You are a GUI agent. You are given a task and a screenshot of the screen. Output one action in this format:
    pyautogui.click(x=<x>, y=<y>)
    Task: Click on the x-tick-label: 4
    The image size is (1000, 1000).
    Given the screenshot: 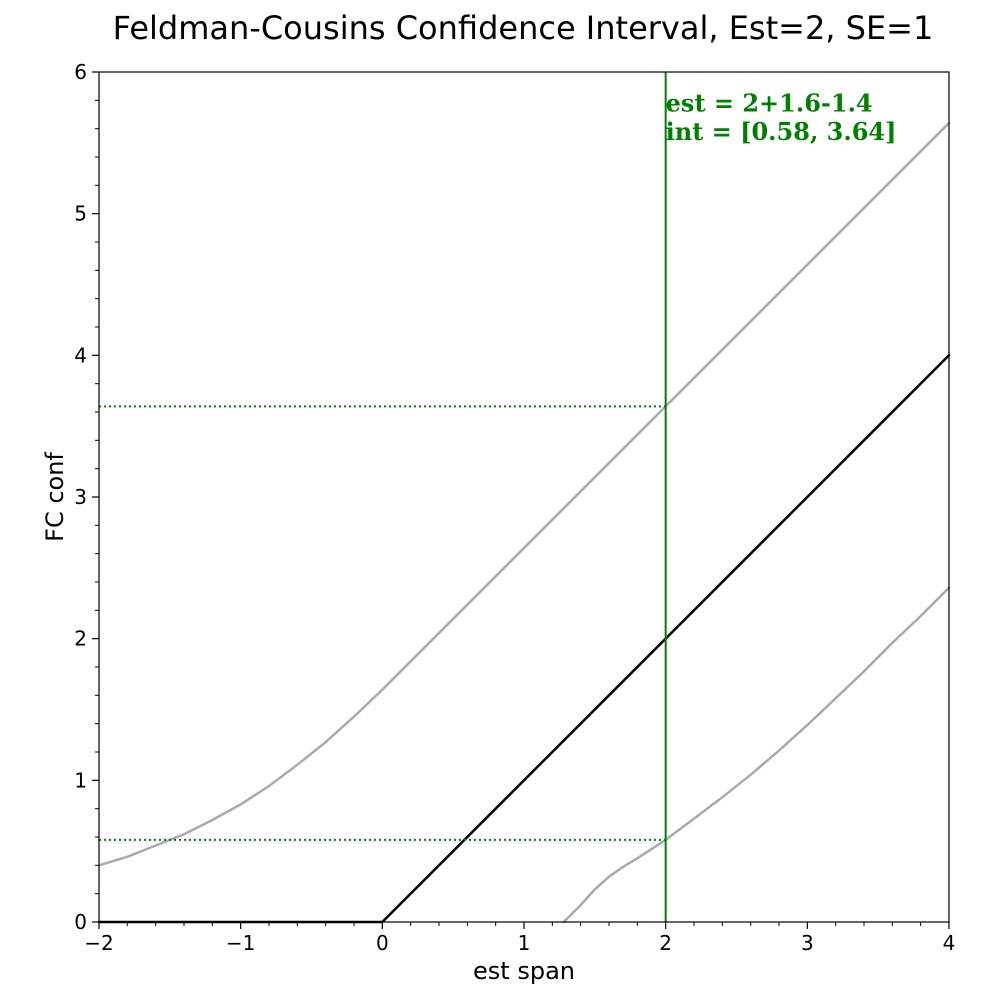 What is the action you would take?
    pyautogui.click(x=949, y=943)
    